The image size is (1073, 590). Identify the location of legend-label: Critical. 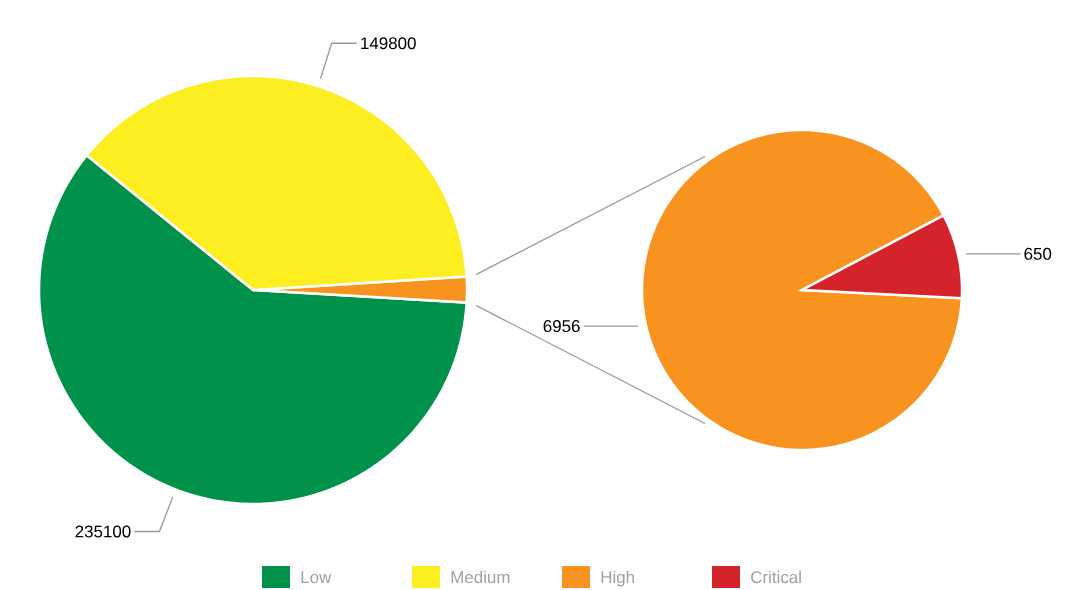
(776, 577).